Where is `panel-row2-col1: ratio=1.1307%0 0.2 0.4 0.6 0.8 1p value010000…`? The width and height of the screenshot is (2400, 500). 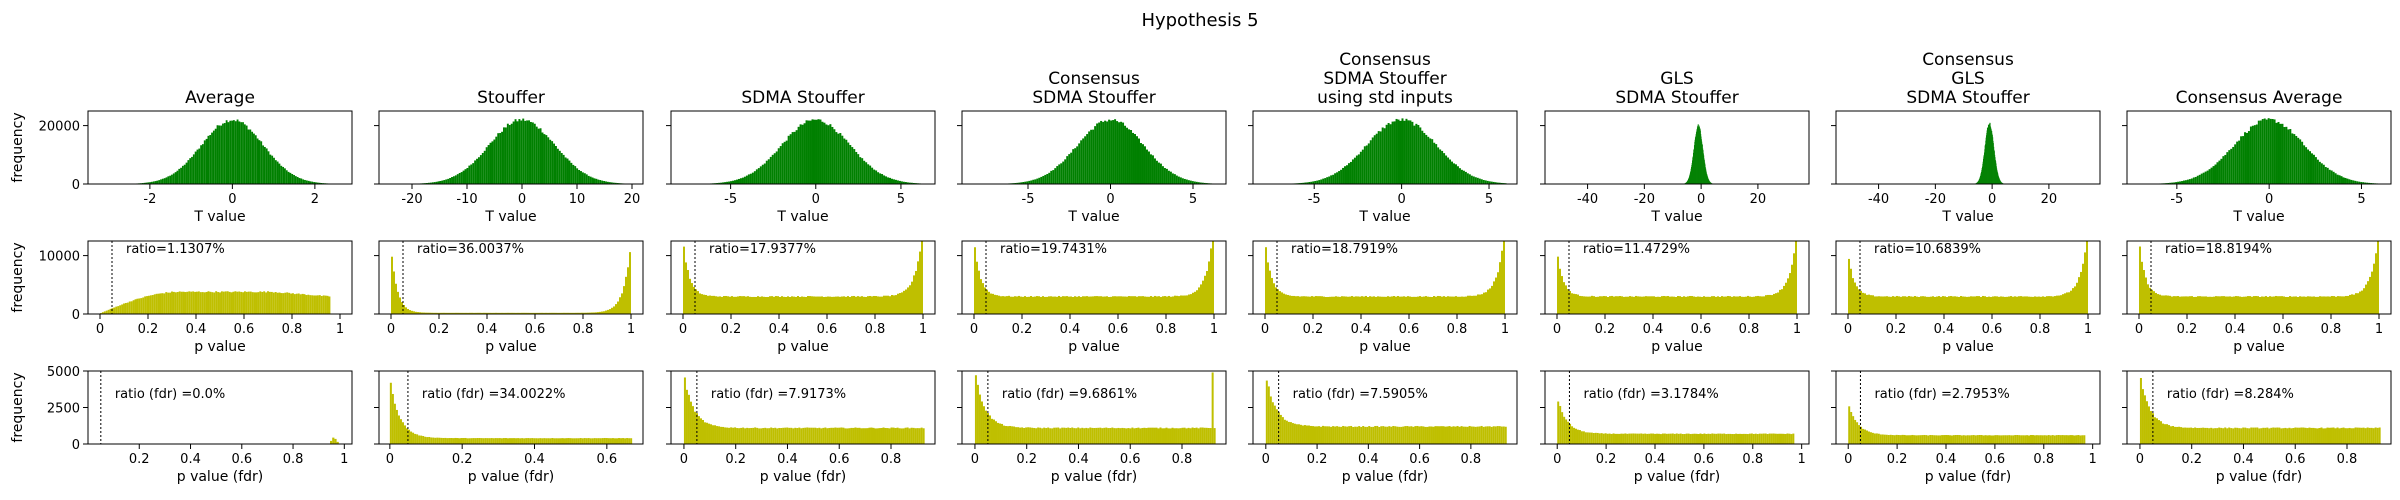 panel-row2-col1: ratio=1.1307%0 0.2 0.4 0.6 0.8 1p value010000… is located at coordinates (181, 297).